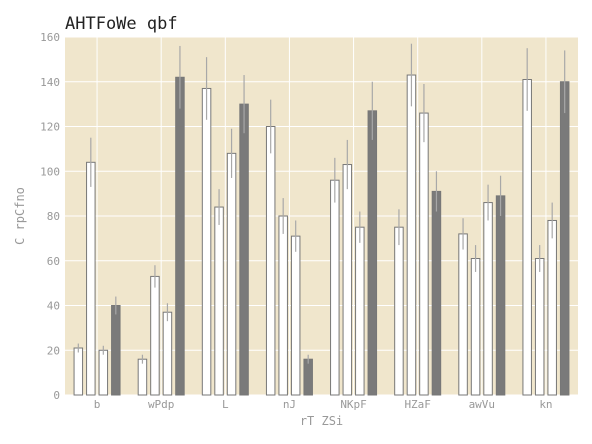  I want to click on x-tick-label: L, so click(225, 404).